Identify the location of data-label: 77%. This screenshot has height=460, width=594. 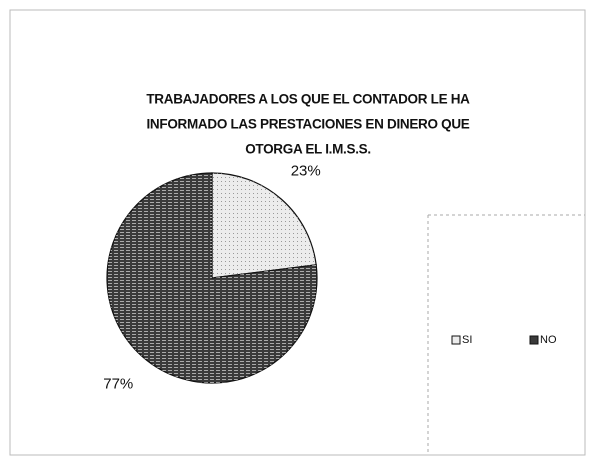
(118, 383).